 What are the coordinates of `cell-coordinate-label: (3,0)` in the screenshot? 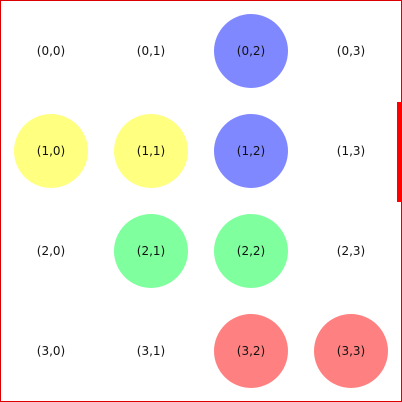 It's located at (51, 351).